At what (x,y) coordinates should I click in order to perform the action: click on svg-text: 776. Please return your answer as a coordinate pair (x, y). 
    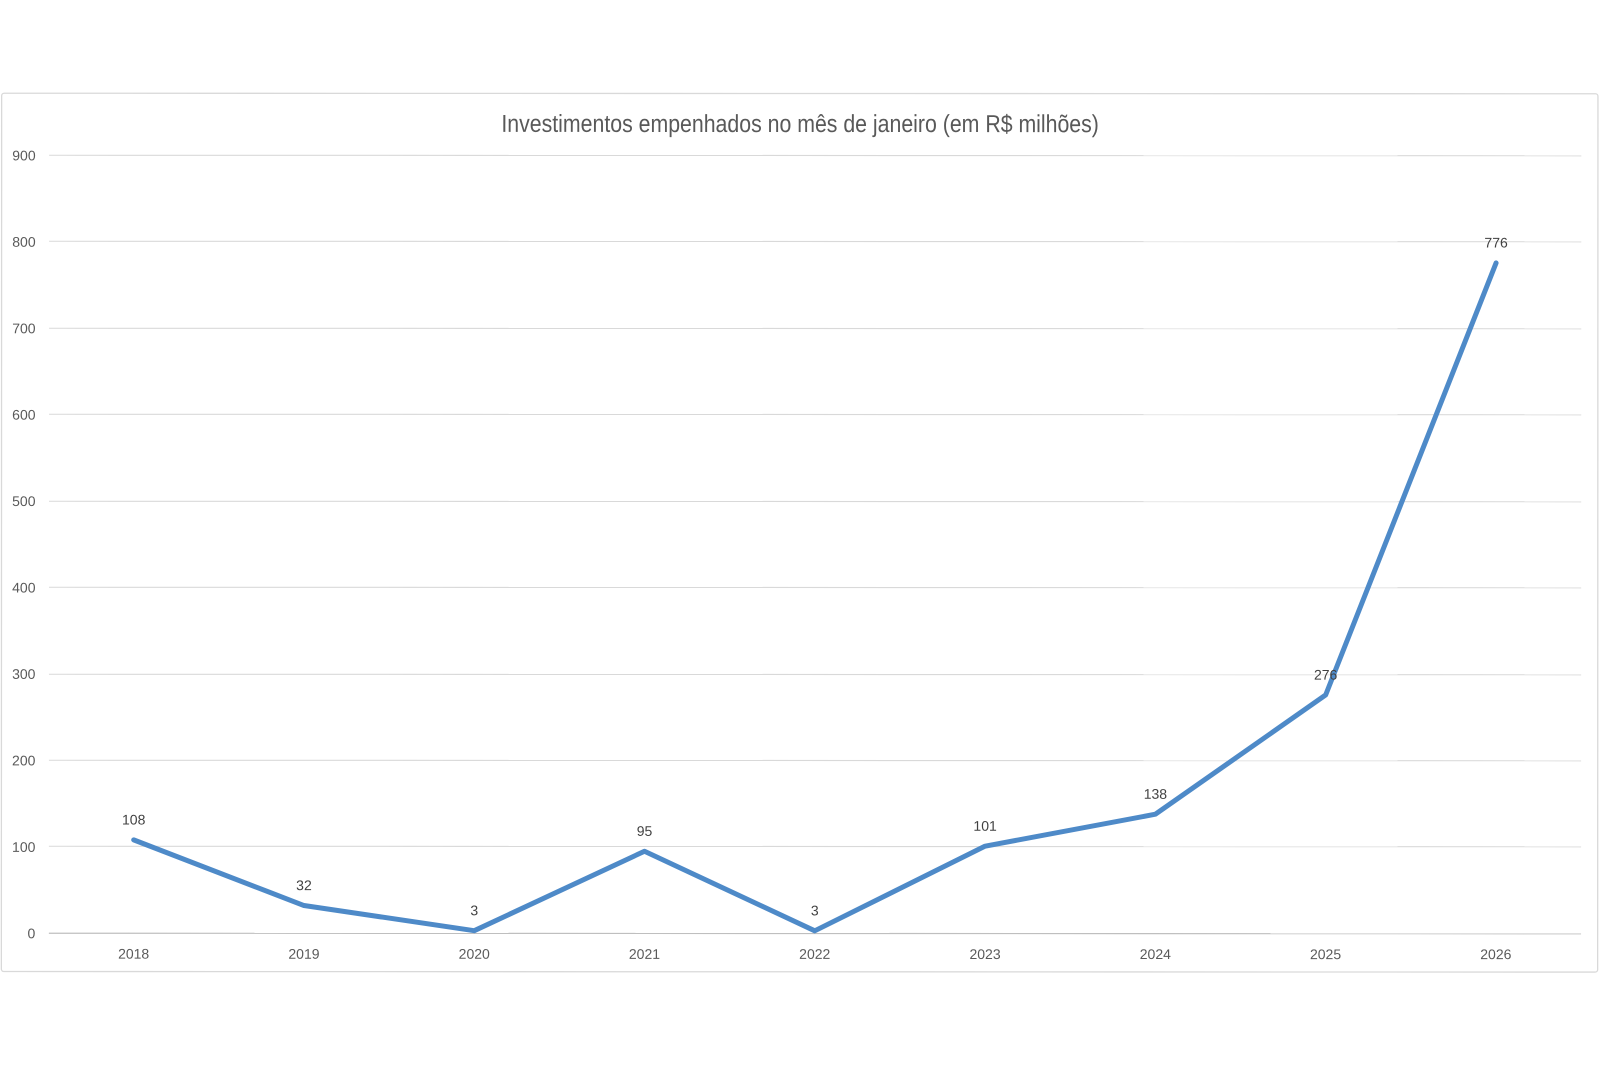
    Looking at the image, I should click on (1496, 243).